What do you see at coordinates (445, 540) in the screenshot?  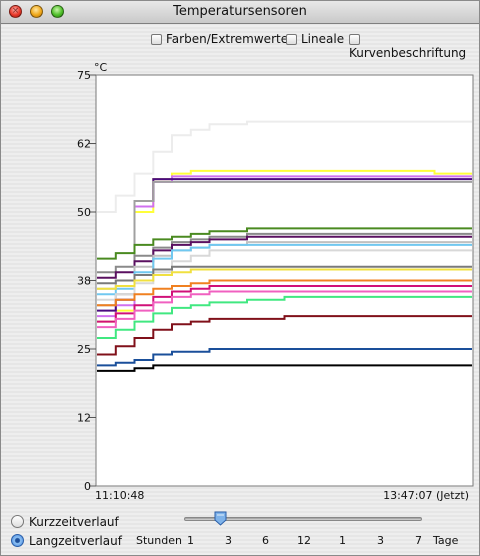 I see `days-label: Tage` at bounding box center [445, 540].